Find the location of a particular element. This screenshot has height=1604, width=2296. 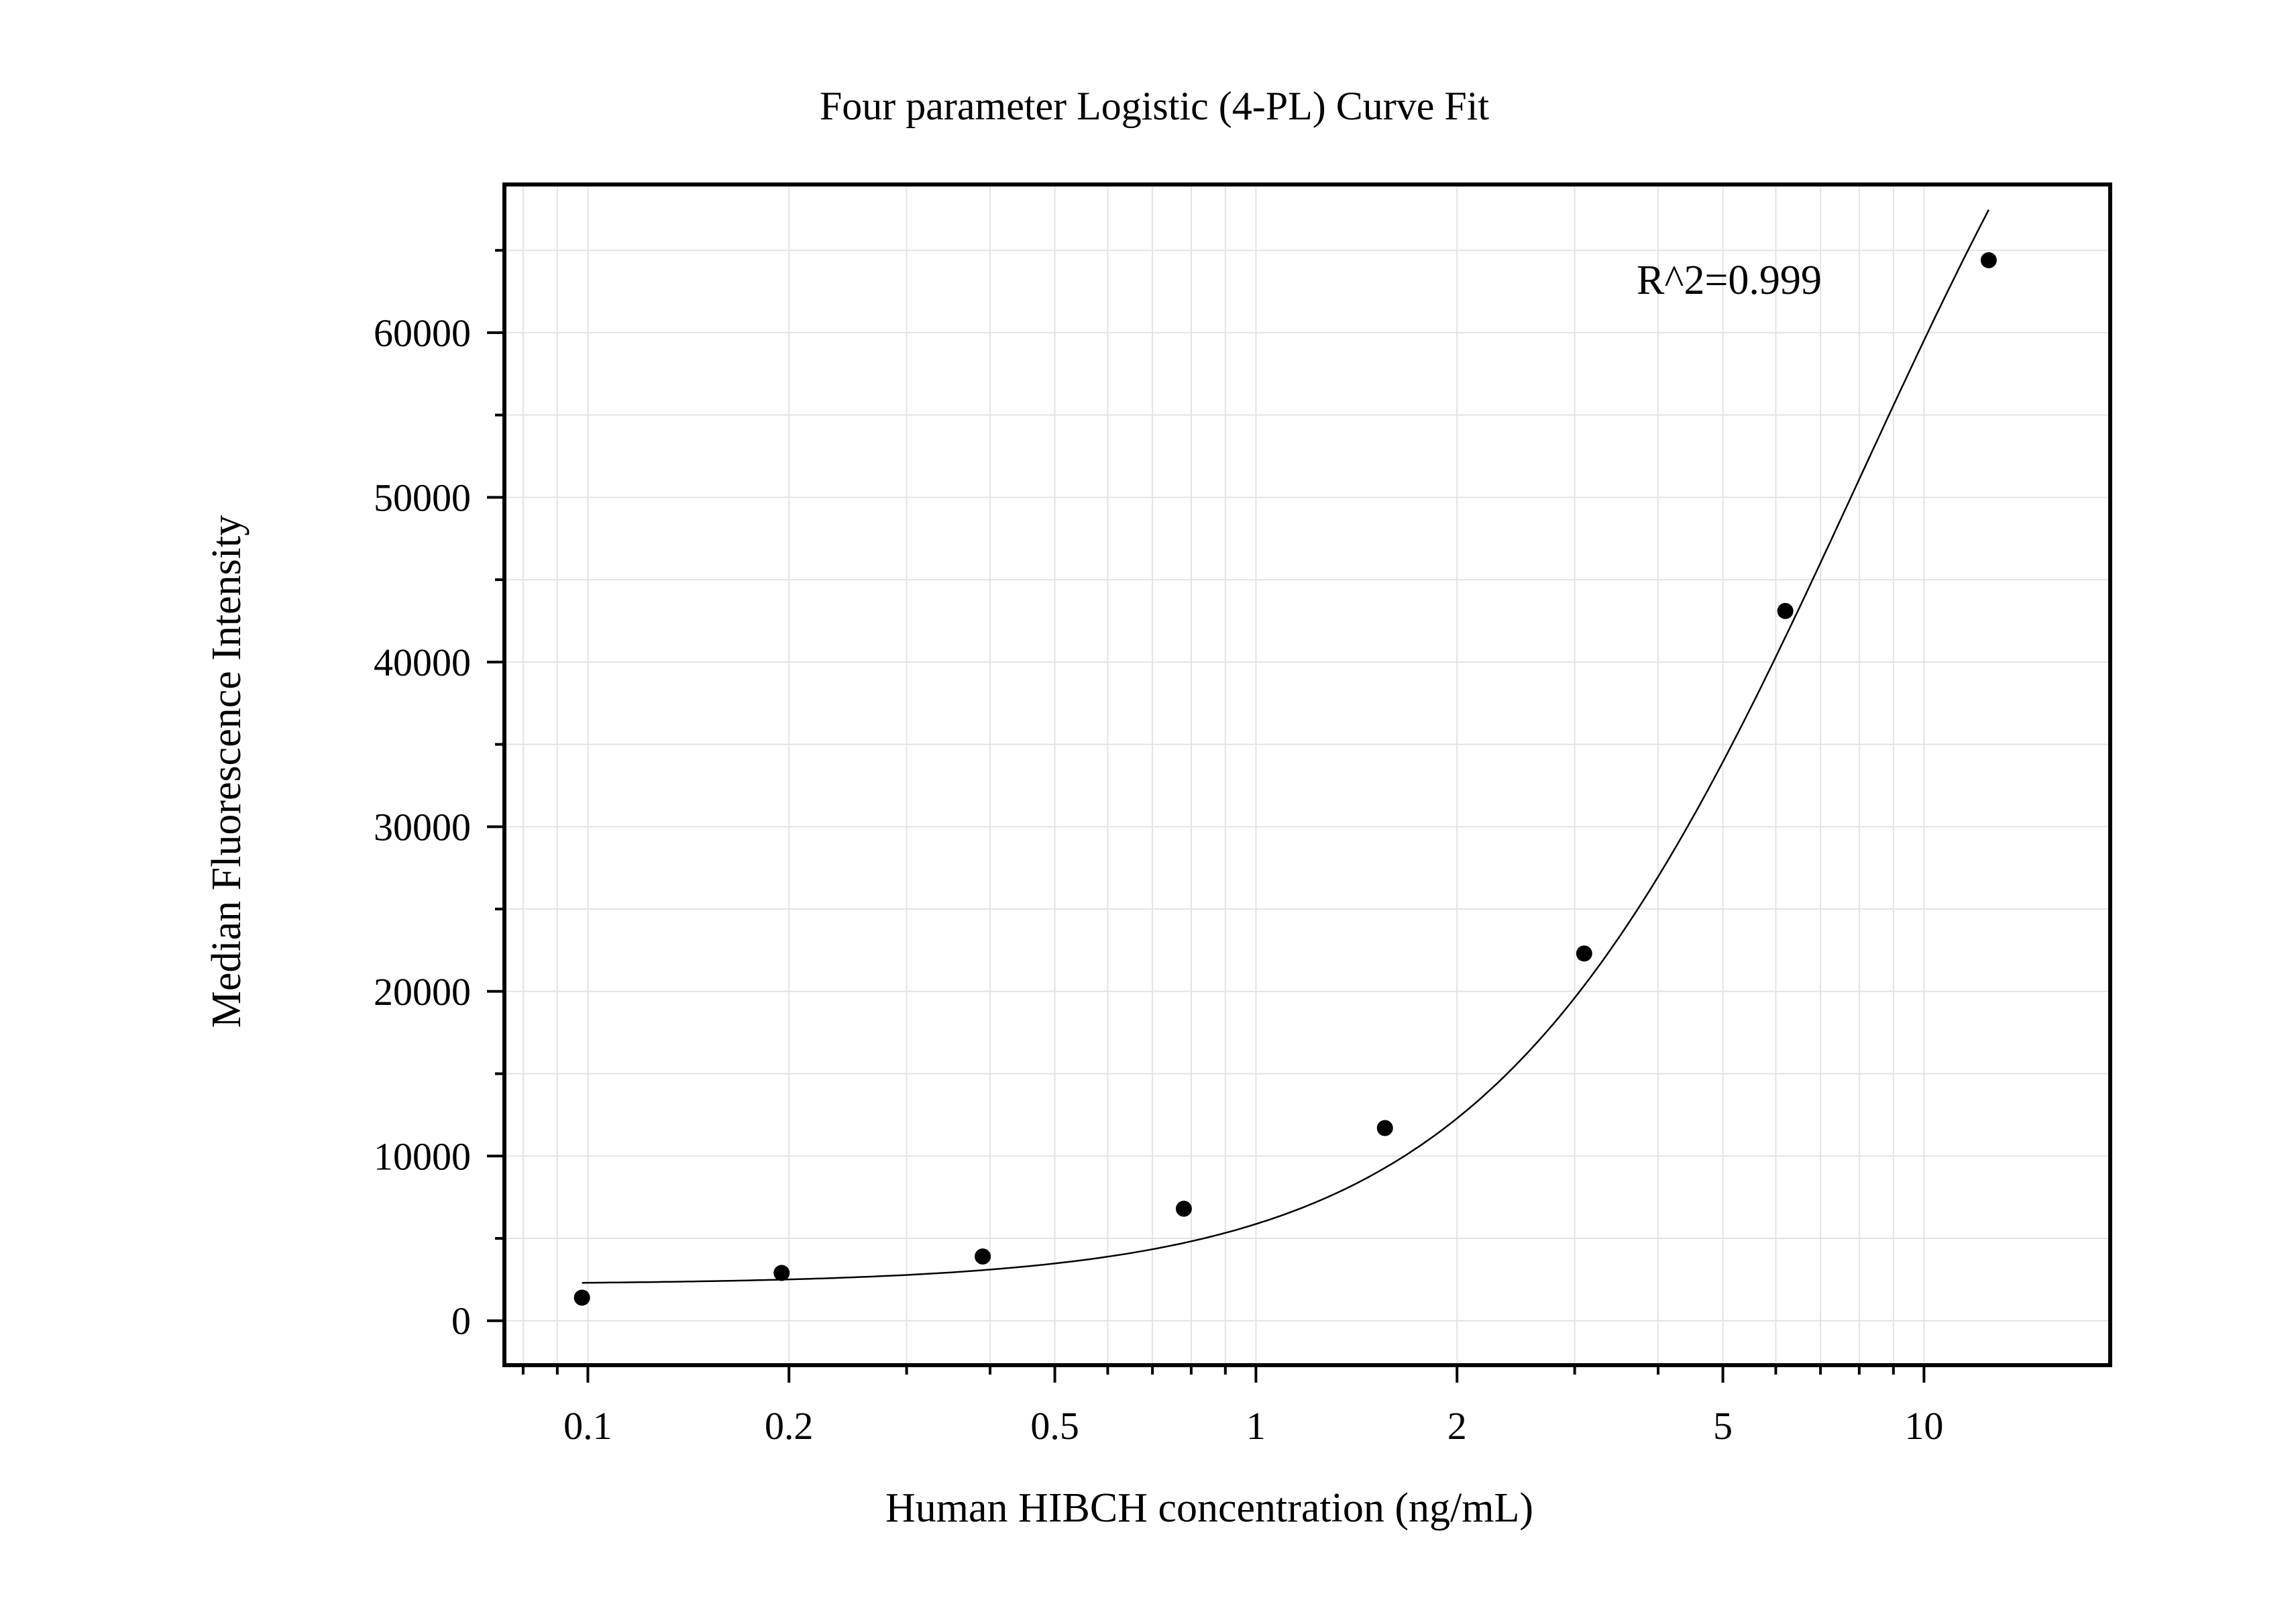

x-tick-label: 2 is located at coordinates (1457, 1426).